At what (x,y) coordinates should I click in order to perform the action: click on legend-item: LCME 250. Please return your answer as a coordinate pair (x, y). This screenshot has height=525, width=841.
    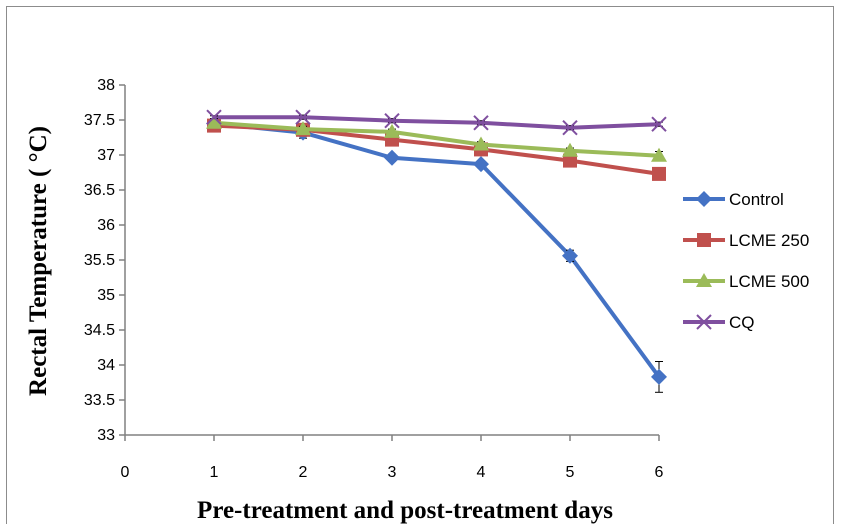
    Looking at the image, I should click on (746, 240).